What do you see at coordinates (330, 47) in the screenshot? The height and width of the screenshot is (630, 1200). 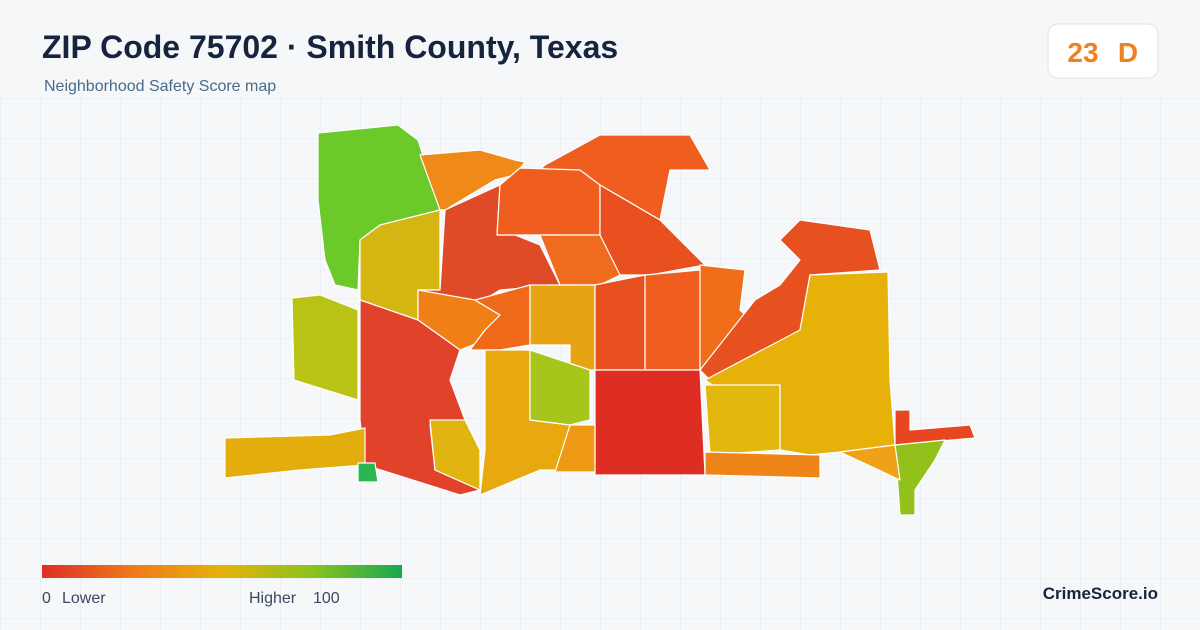 I see `title: ZIP Code 75702 · Smith County, Texas` at bounding box center [330, 47].